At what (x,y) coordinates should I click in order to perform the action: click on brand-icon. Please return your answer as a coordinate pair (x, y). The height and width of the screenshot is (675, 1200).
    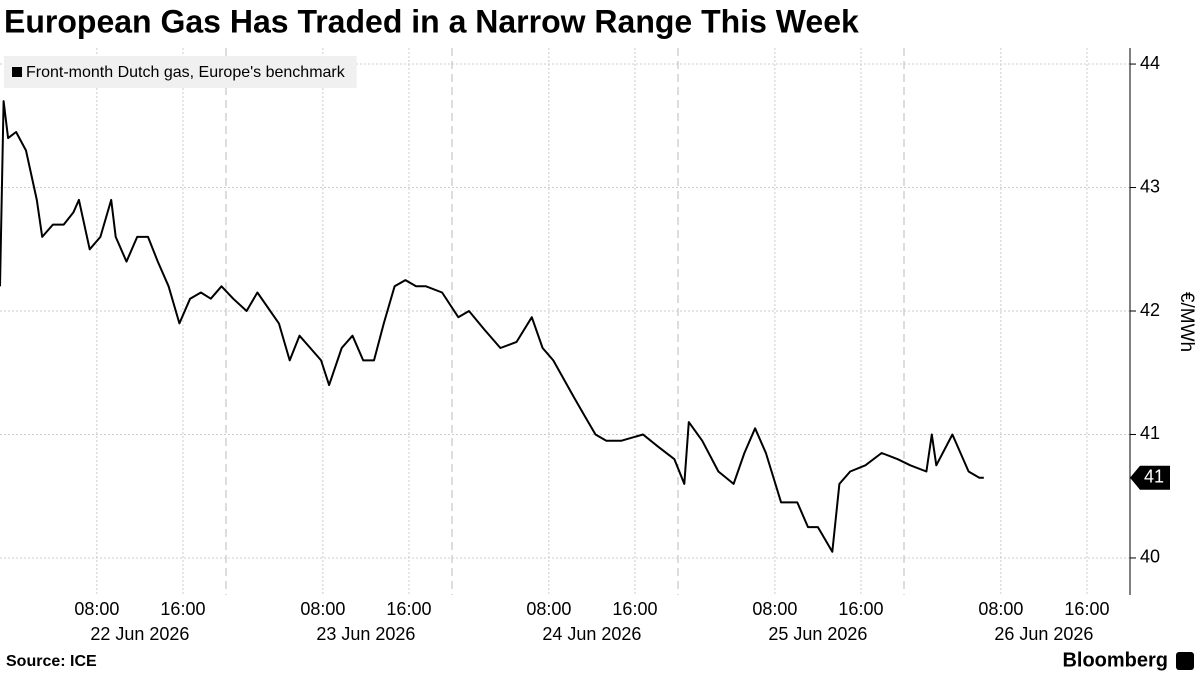
    Looking at the image, I should click on (1185, 661).